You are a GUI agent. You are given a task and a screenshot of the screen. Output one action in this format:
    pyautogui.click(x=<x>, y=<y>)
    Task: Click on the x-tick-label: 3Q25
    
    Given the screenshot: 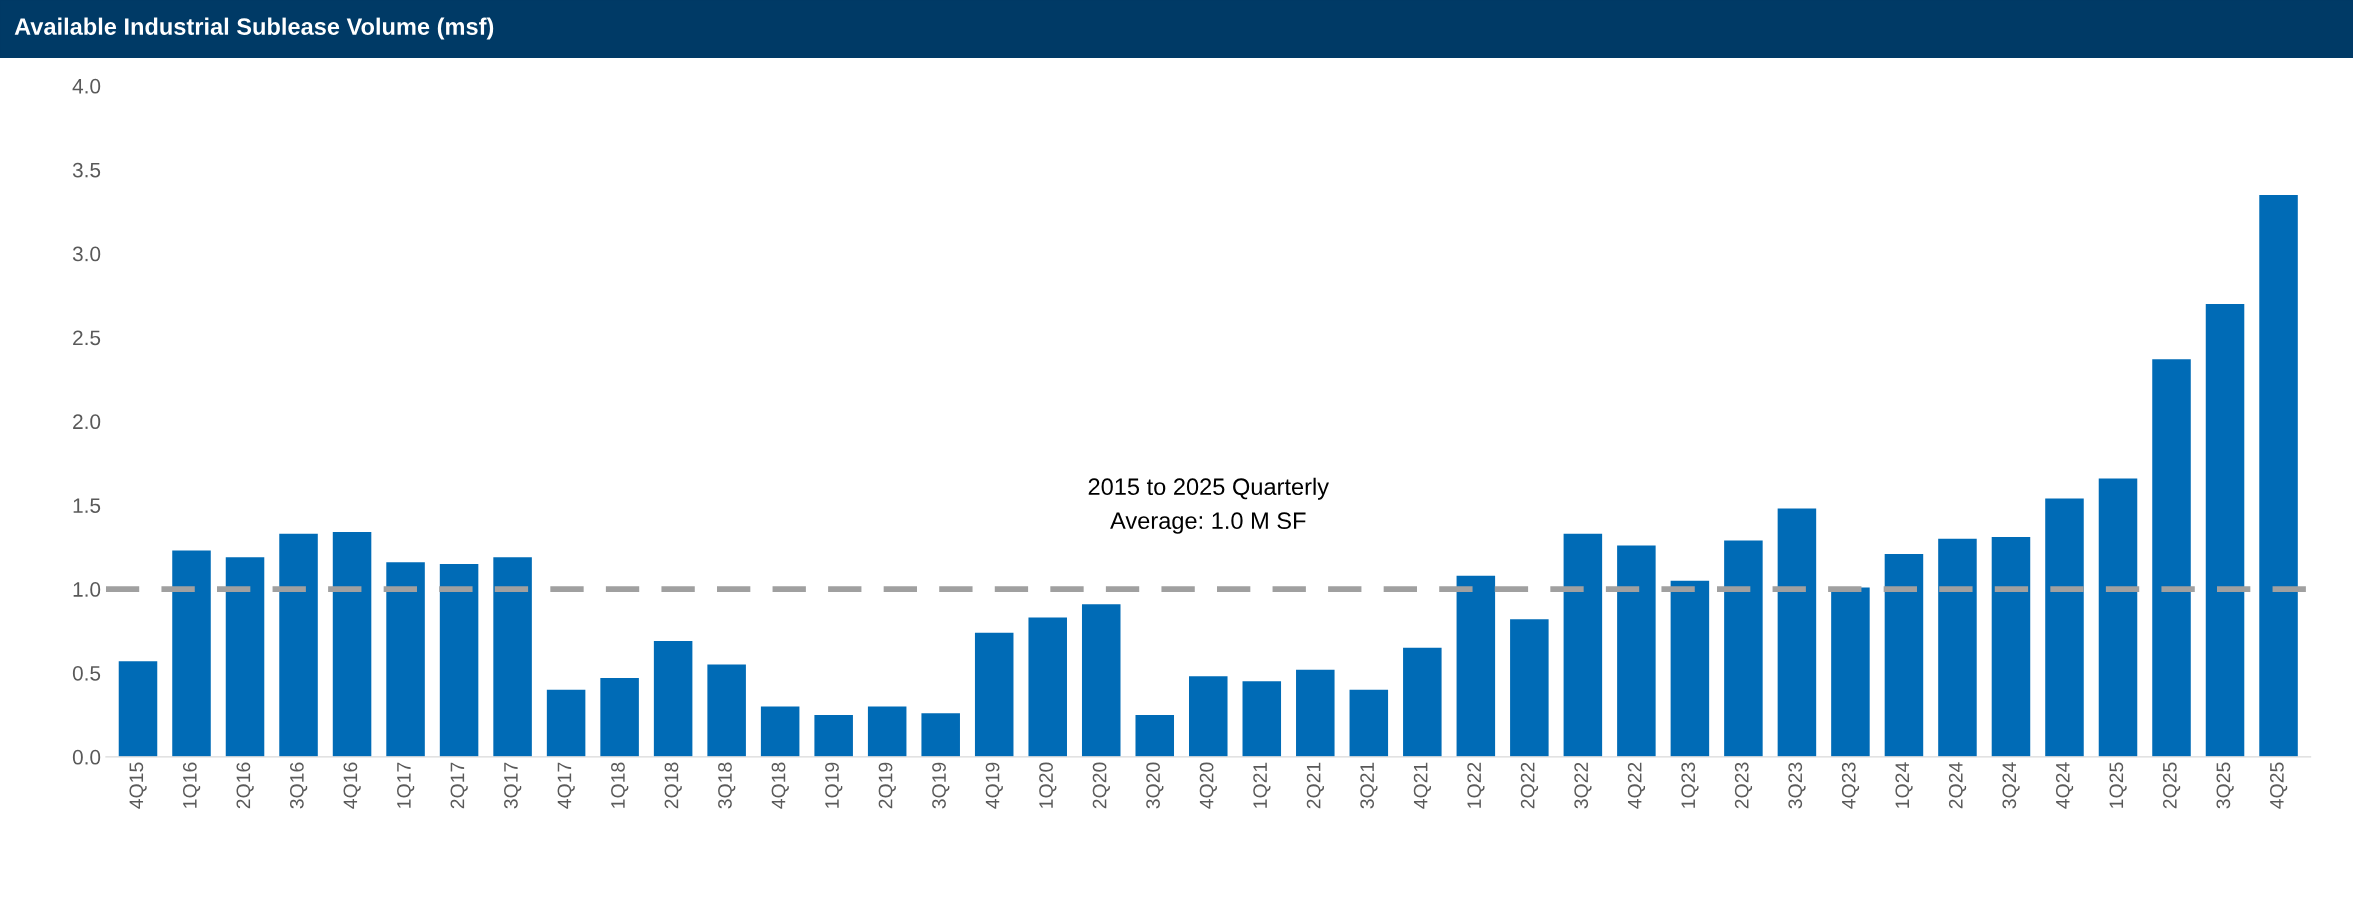 What is the action you would take?
    pyautogui.click(x=2225, y=785)
    